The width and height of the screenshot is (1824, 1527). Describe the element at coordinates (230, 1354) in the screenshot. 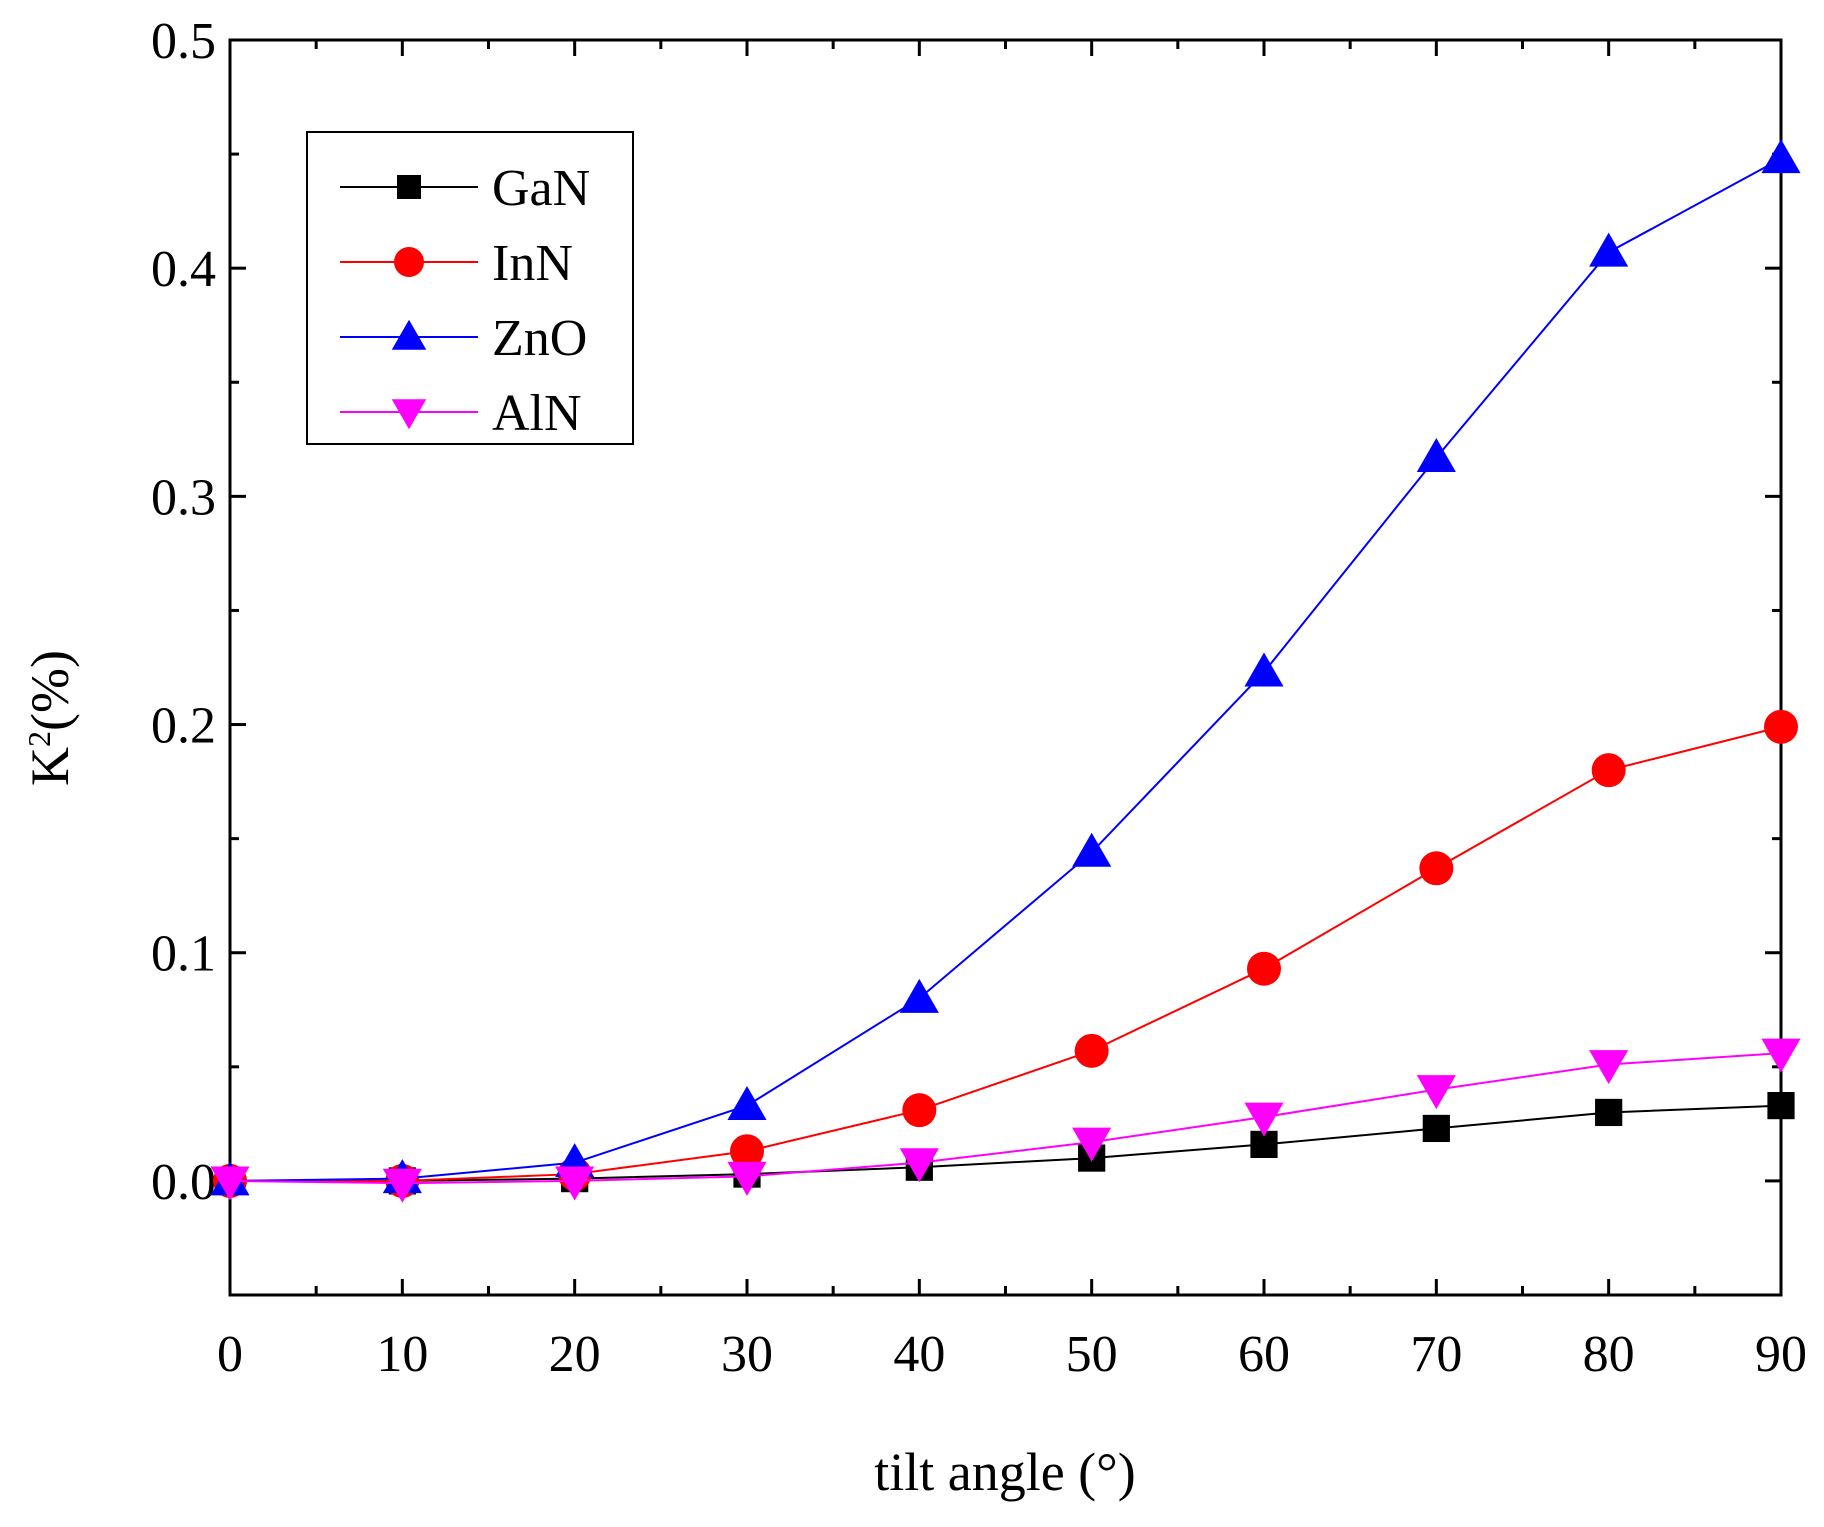

I see `x-tick-label: 0` at that location.